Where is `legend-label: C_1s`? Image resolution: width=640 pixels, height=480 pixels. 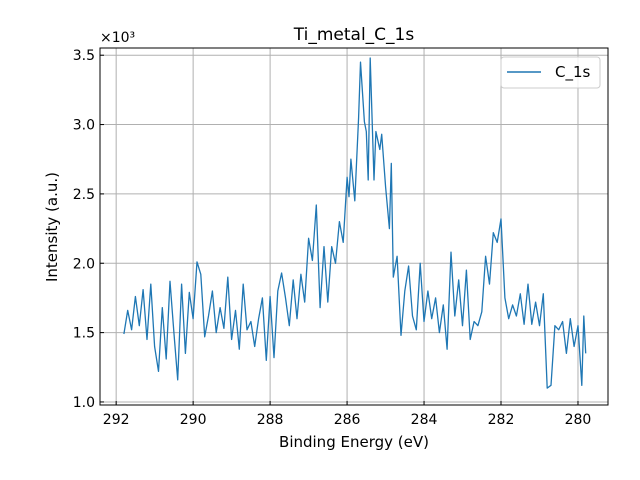 legend-label: C_1s is located at coordinates (573, 72).